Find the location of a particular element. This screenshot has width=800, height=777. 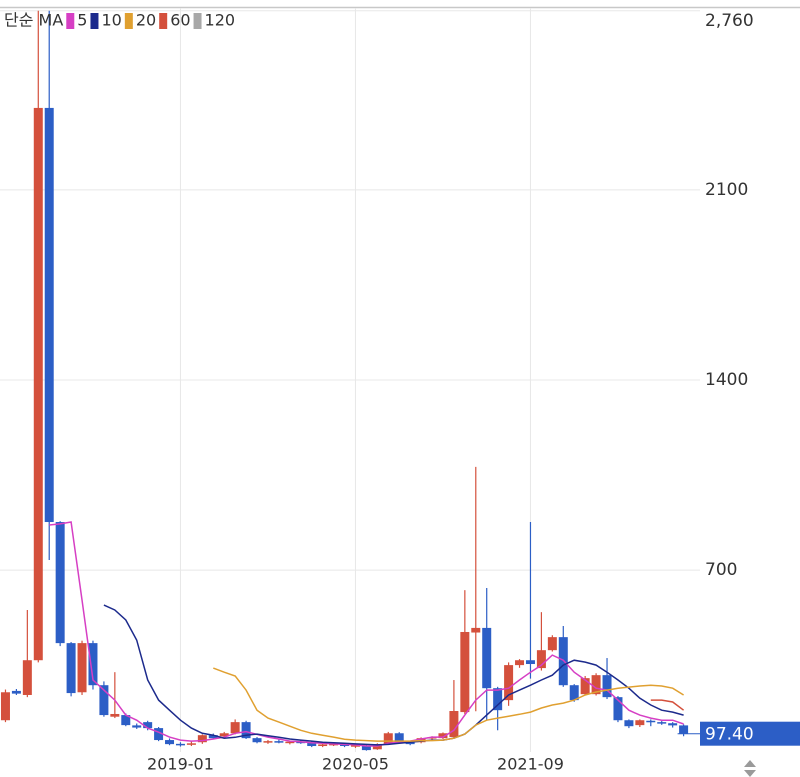

y-tick-label: 1400 is located at coordinates (726, 380).